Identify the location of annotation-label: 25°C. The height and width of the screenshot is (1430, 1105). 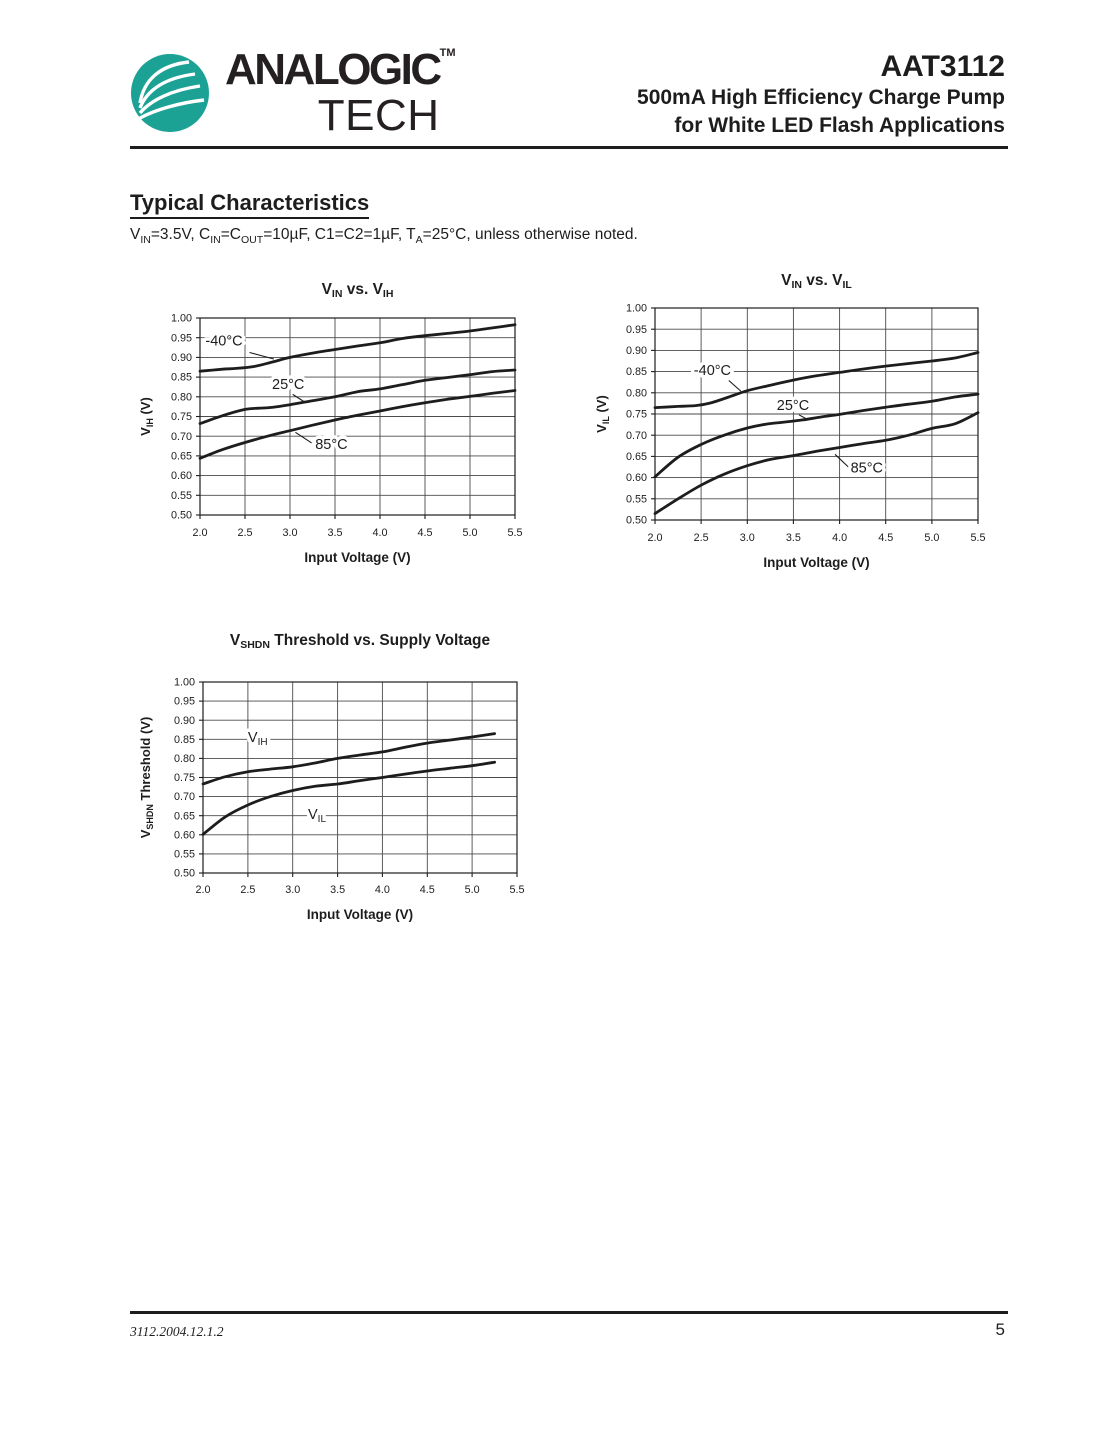
(793, 406).